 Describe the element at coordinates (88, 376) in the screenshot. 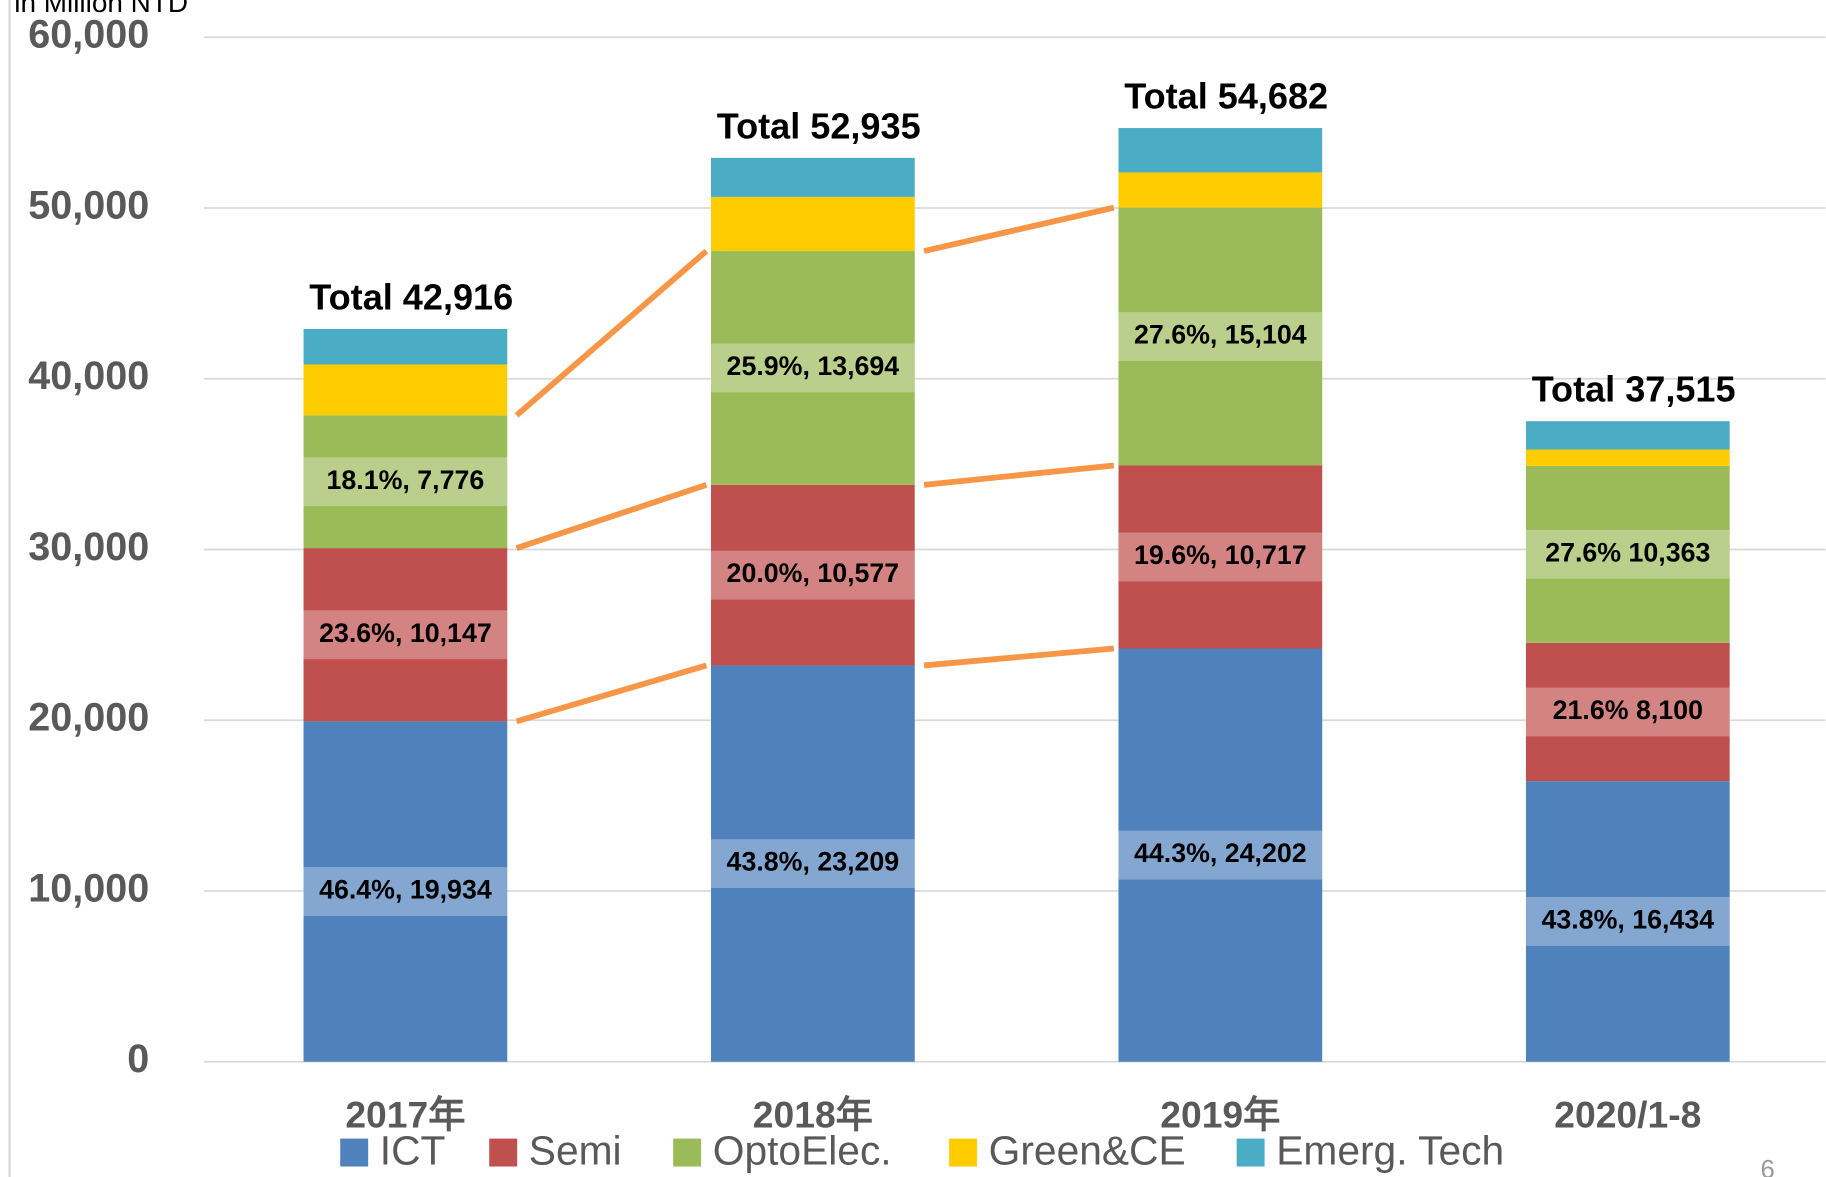

I see `y-tick-label: 40,000` at that location.